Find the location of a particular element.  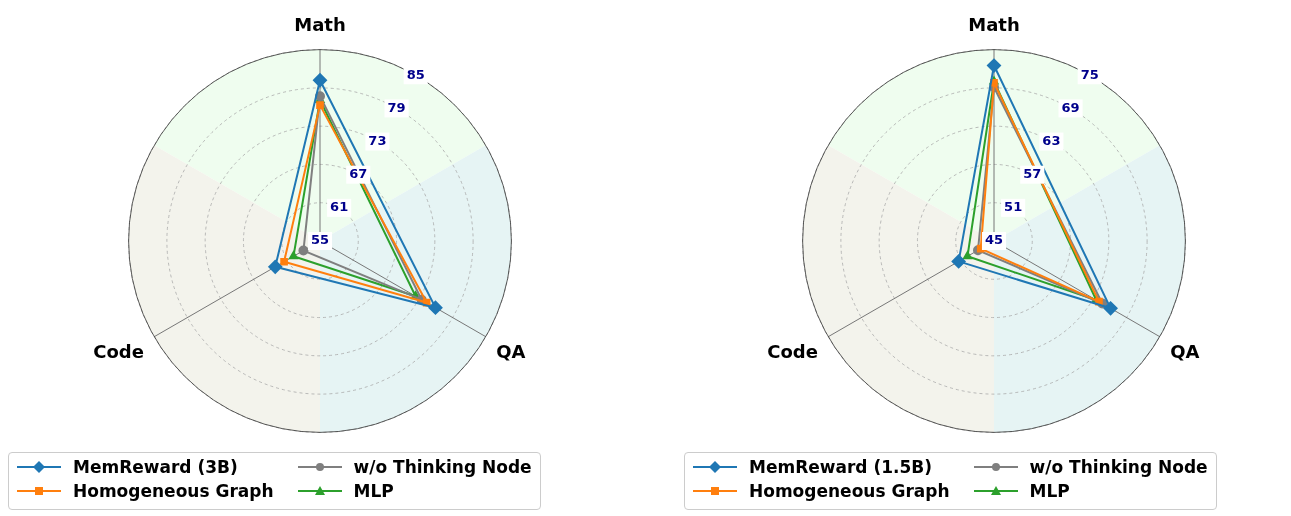

y-tick-label: 75 is located at coordinates (1089, 74).